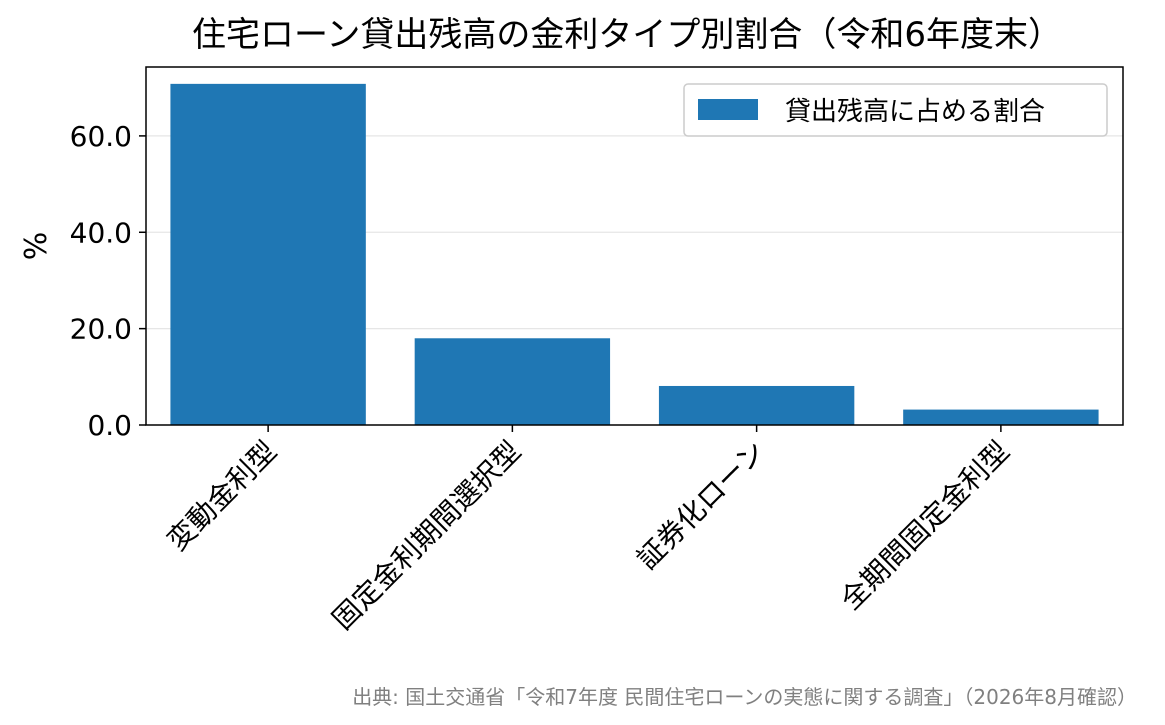 The image size is (1165, 725). I want to click on legend-label: 貸出残高に占める割合, so click(915, 112).